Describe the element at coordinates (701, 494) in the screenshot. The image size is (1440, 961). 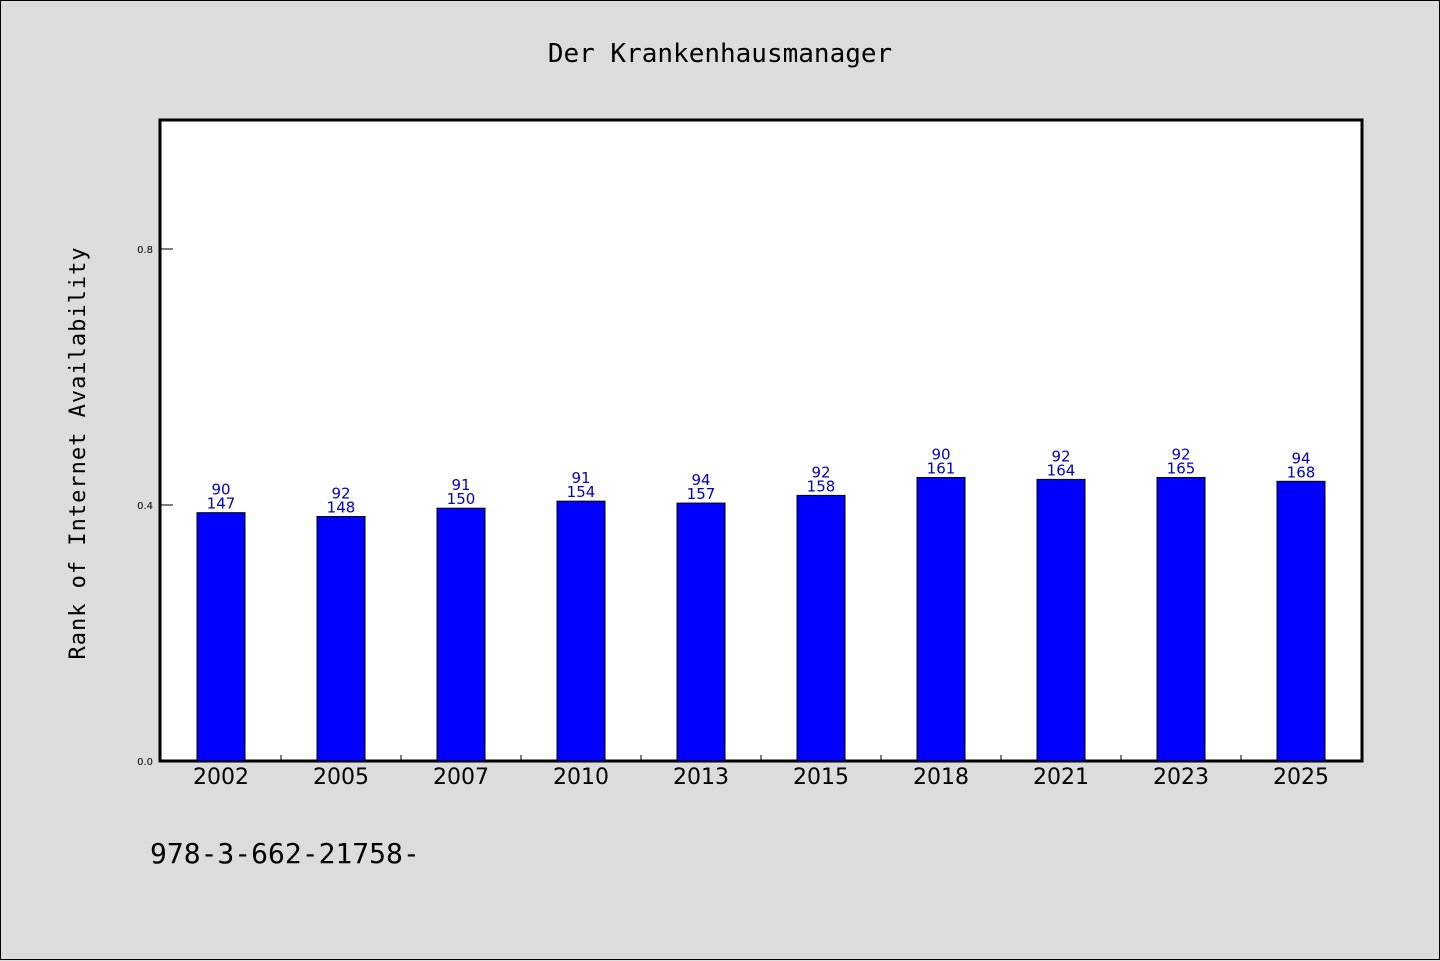
I see `bar-data-label-bottom: 157` at that location.